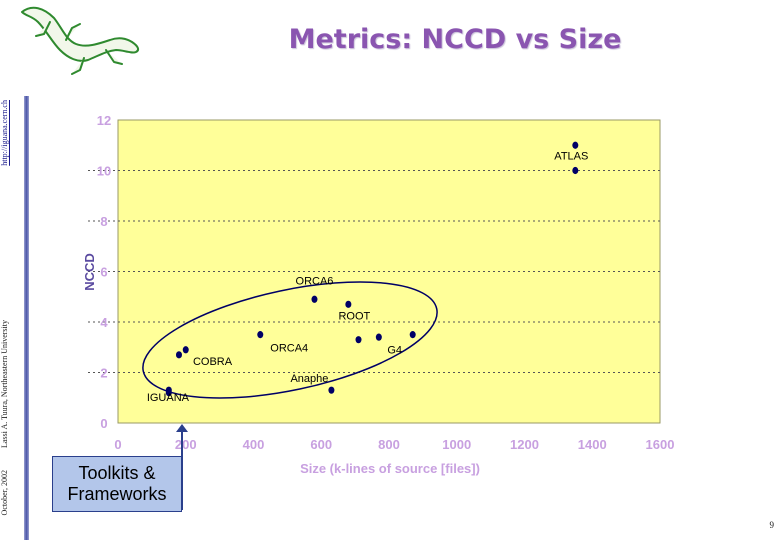  What do you see at coordinates (571, 156) in the screenshot?
I see `point-label-atlas: ATLAS` at bounding box center [571, 156].